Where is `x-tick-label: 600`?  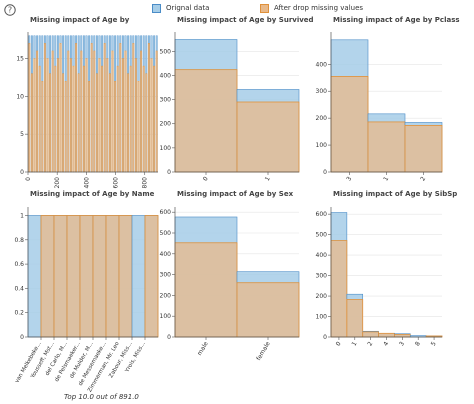 x-tick-label: 600 is located at coordinates (116, 183).